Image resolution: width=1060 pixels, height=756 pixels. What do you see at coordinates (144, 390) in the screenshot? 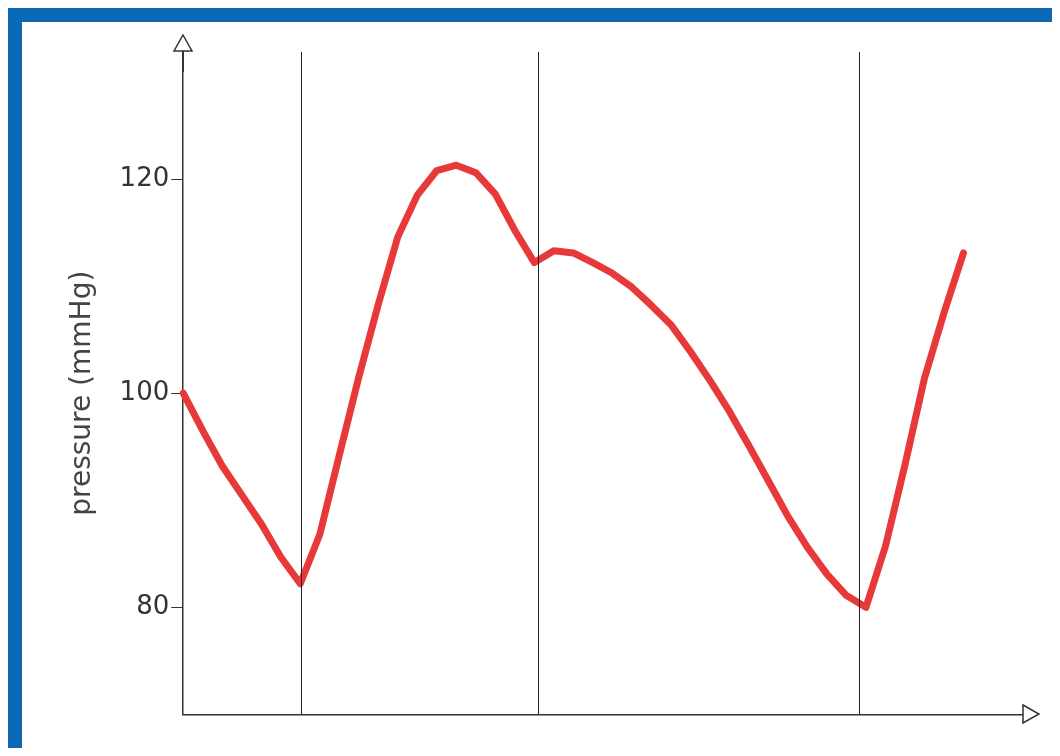
I see `y-tick-label: 100` at bounding box center [144, 390].